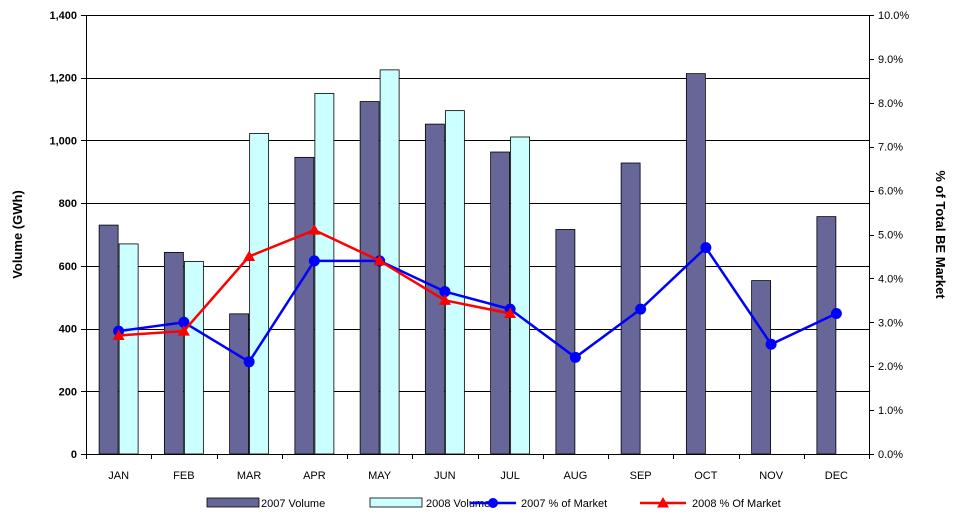 This screenshot has height=513, width=960. Describe the element at coordinates (63, 79) in the screenshot. I see `y-tick-label: 1,200` at that location.